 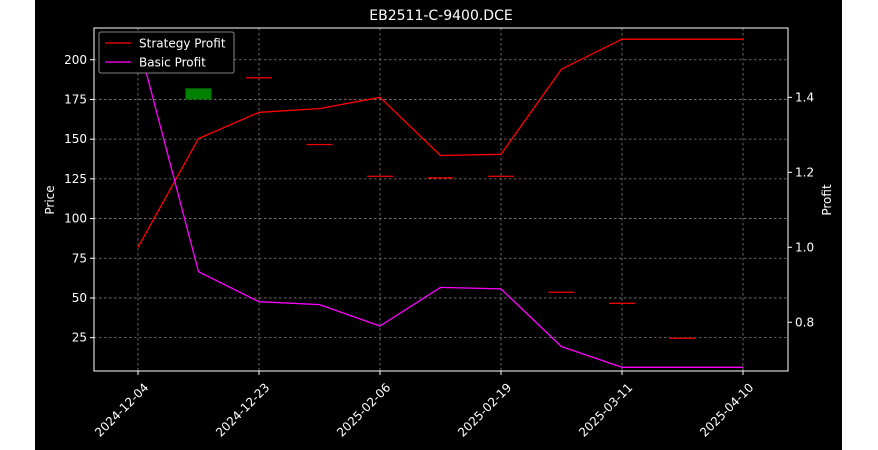 I want to click on y-left-tick-label: 100, so click(x=75, y=219).